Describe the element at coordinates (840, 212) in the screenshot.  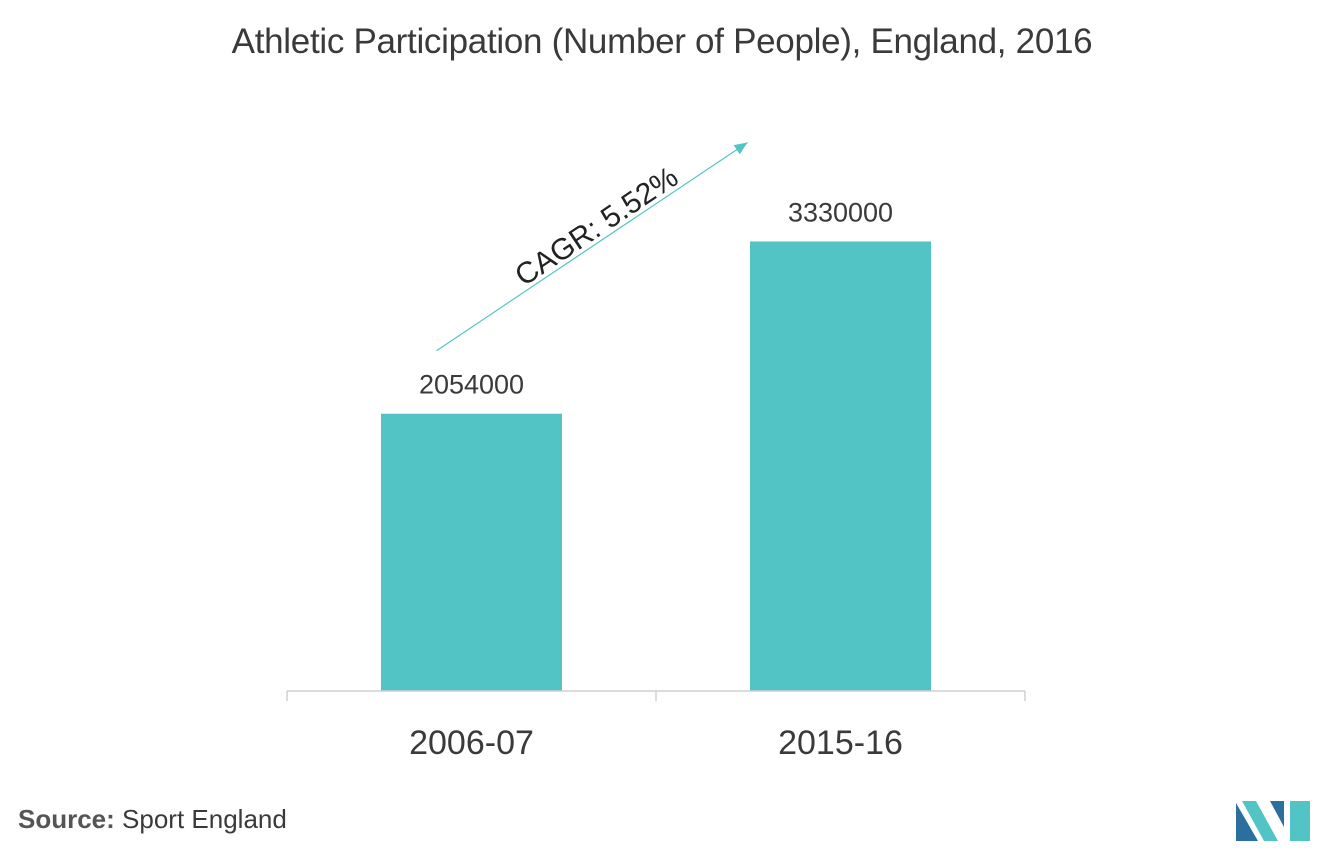
I see `data-label-2015-16: 3330000` at that location.